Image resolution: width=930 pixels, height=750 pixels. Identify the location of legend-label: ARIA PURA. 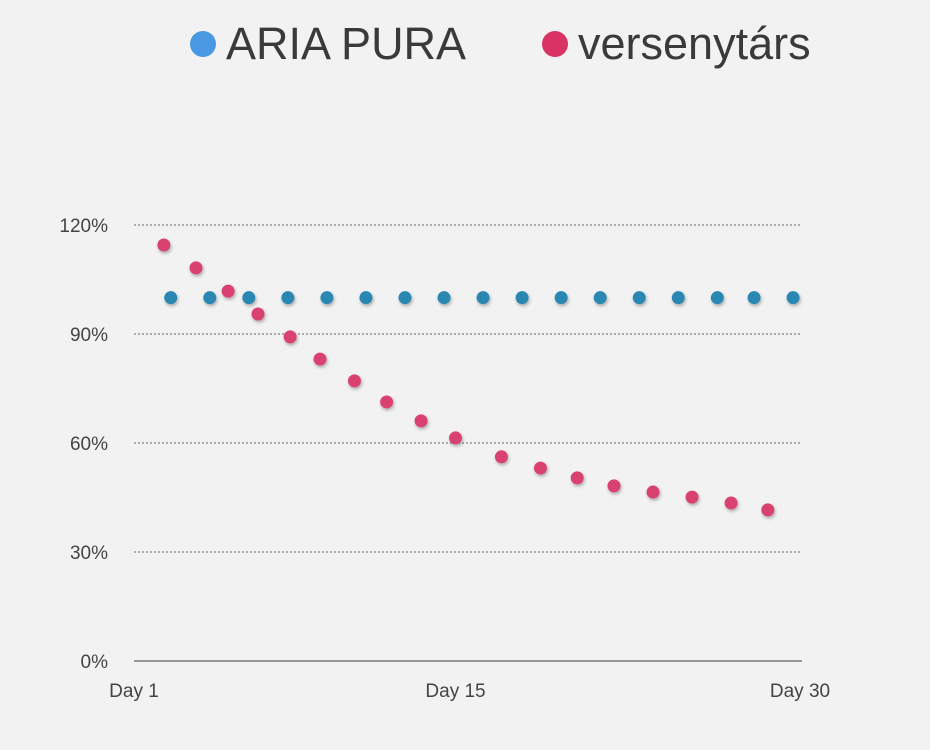
(346, 43).